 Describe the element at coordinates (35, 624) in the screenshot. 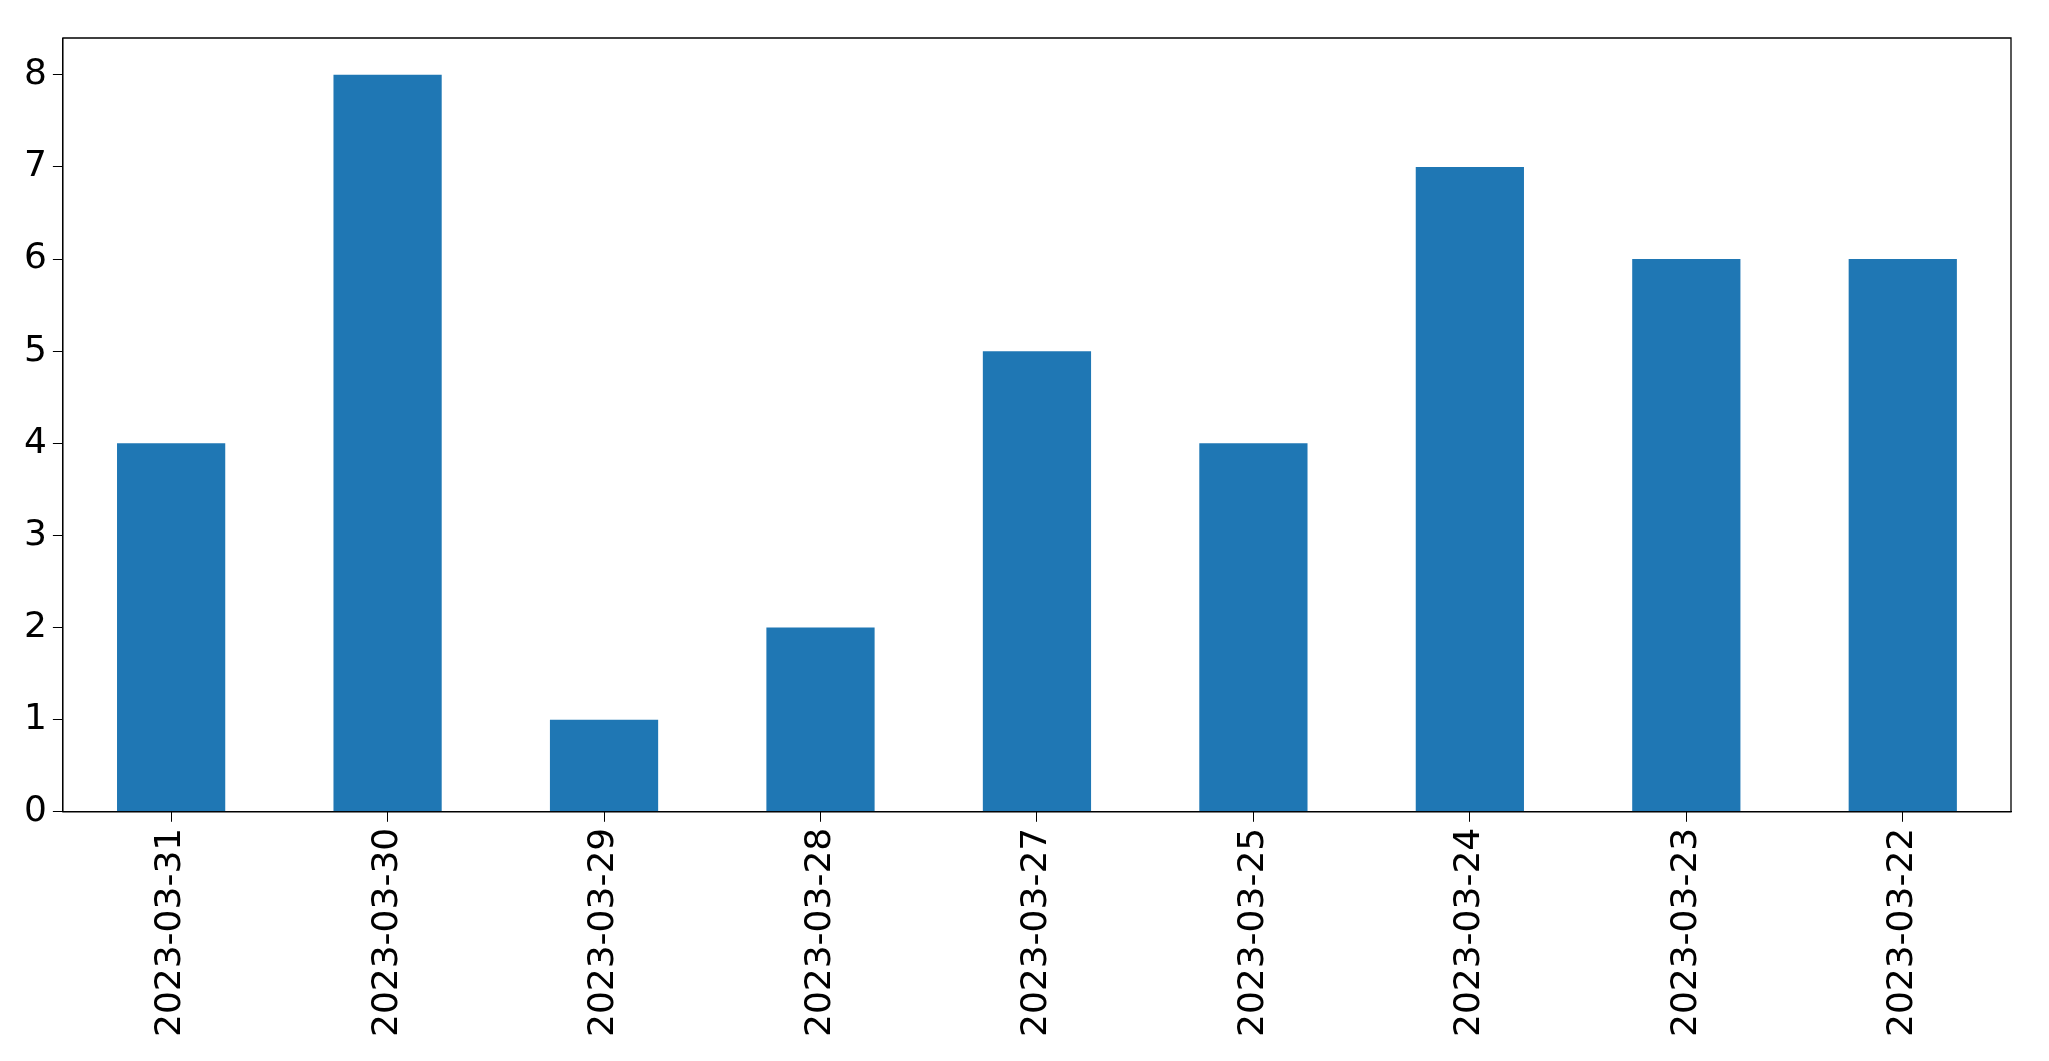

I see `y-tick-label: 2` at that location.